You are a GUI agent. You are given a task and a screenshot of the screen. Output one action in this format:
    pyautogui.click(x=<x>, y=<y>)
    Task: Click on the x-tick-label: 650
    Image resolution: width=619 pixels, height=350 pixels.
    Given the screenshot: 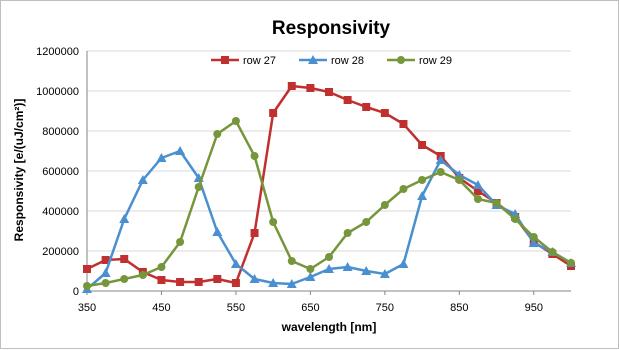 What is the action you would take?
    pyautogui.click(x=310, y=308)
    